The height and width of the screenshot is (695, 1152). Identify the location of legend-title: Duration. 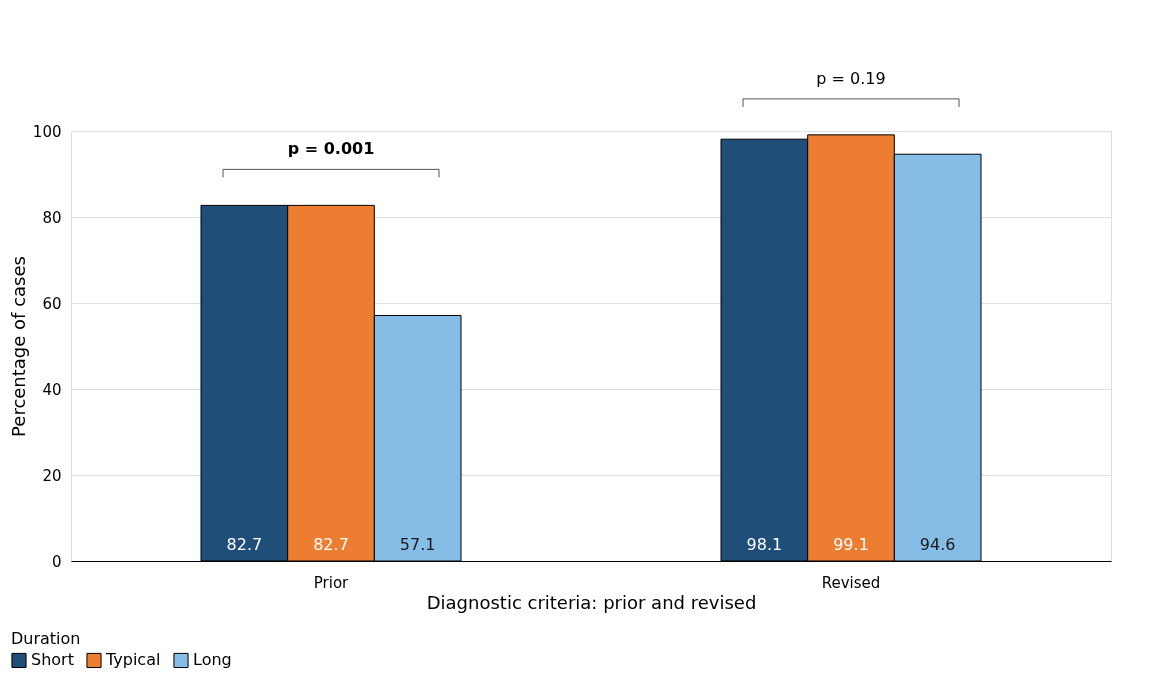
(46, 638).